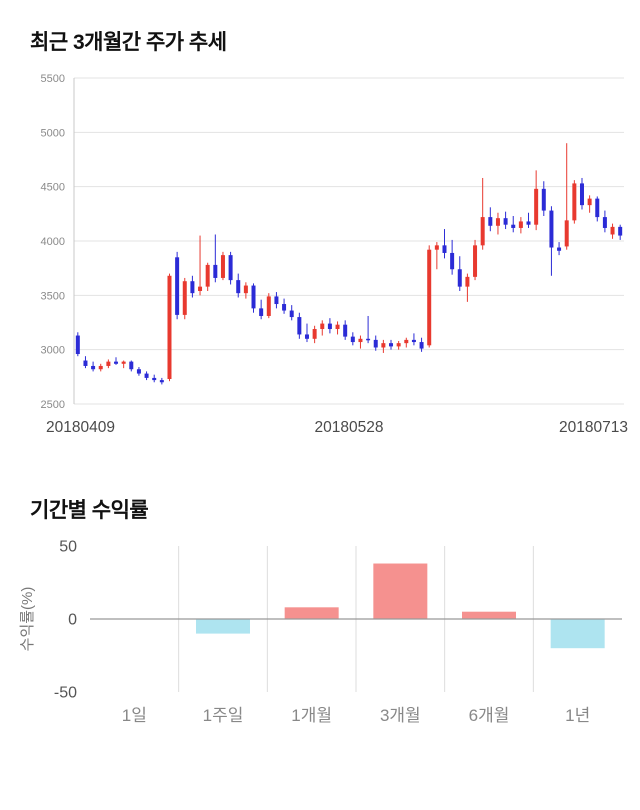 The width and height of the screenshot is (640, 810). What do you see at coordinates (27, 619) in the screenshot?
I see `y-axis-title: 수익률(%)` at bounding box center [27, 619].